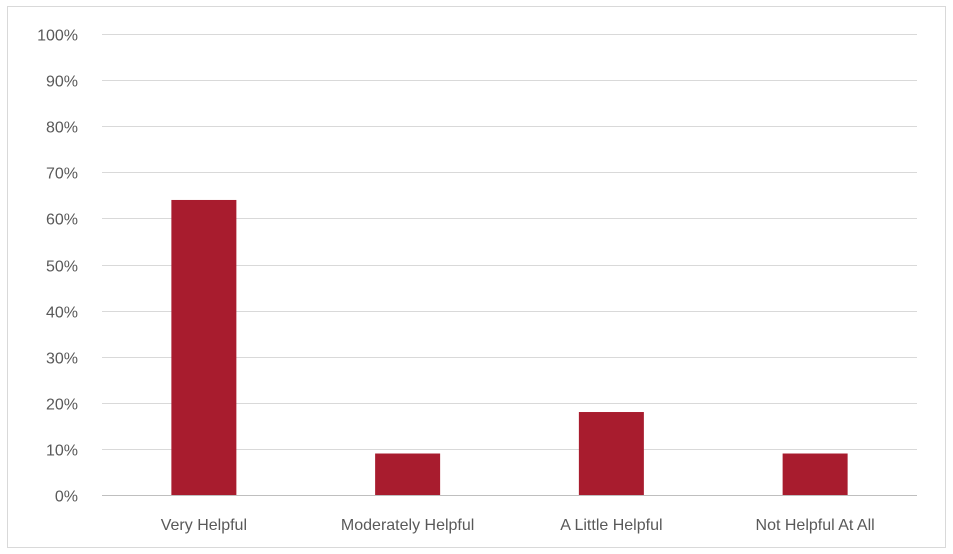  What do you see at coordinates (815, 525) in the screenshot?
I see `x-category-label: Not Helpful At All` at bounding box center [815, 525].